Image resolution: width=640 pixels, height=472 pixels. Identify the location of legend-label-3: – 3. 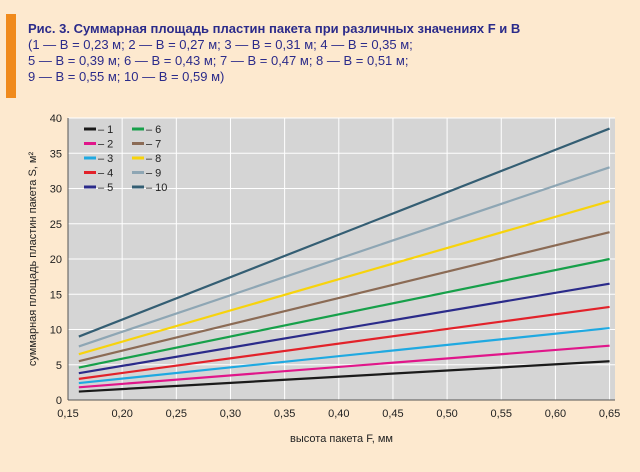
(105, 159).